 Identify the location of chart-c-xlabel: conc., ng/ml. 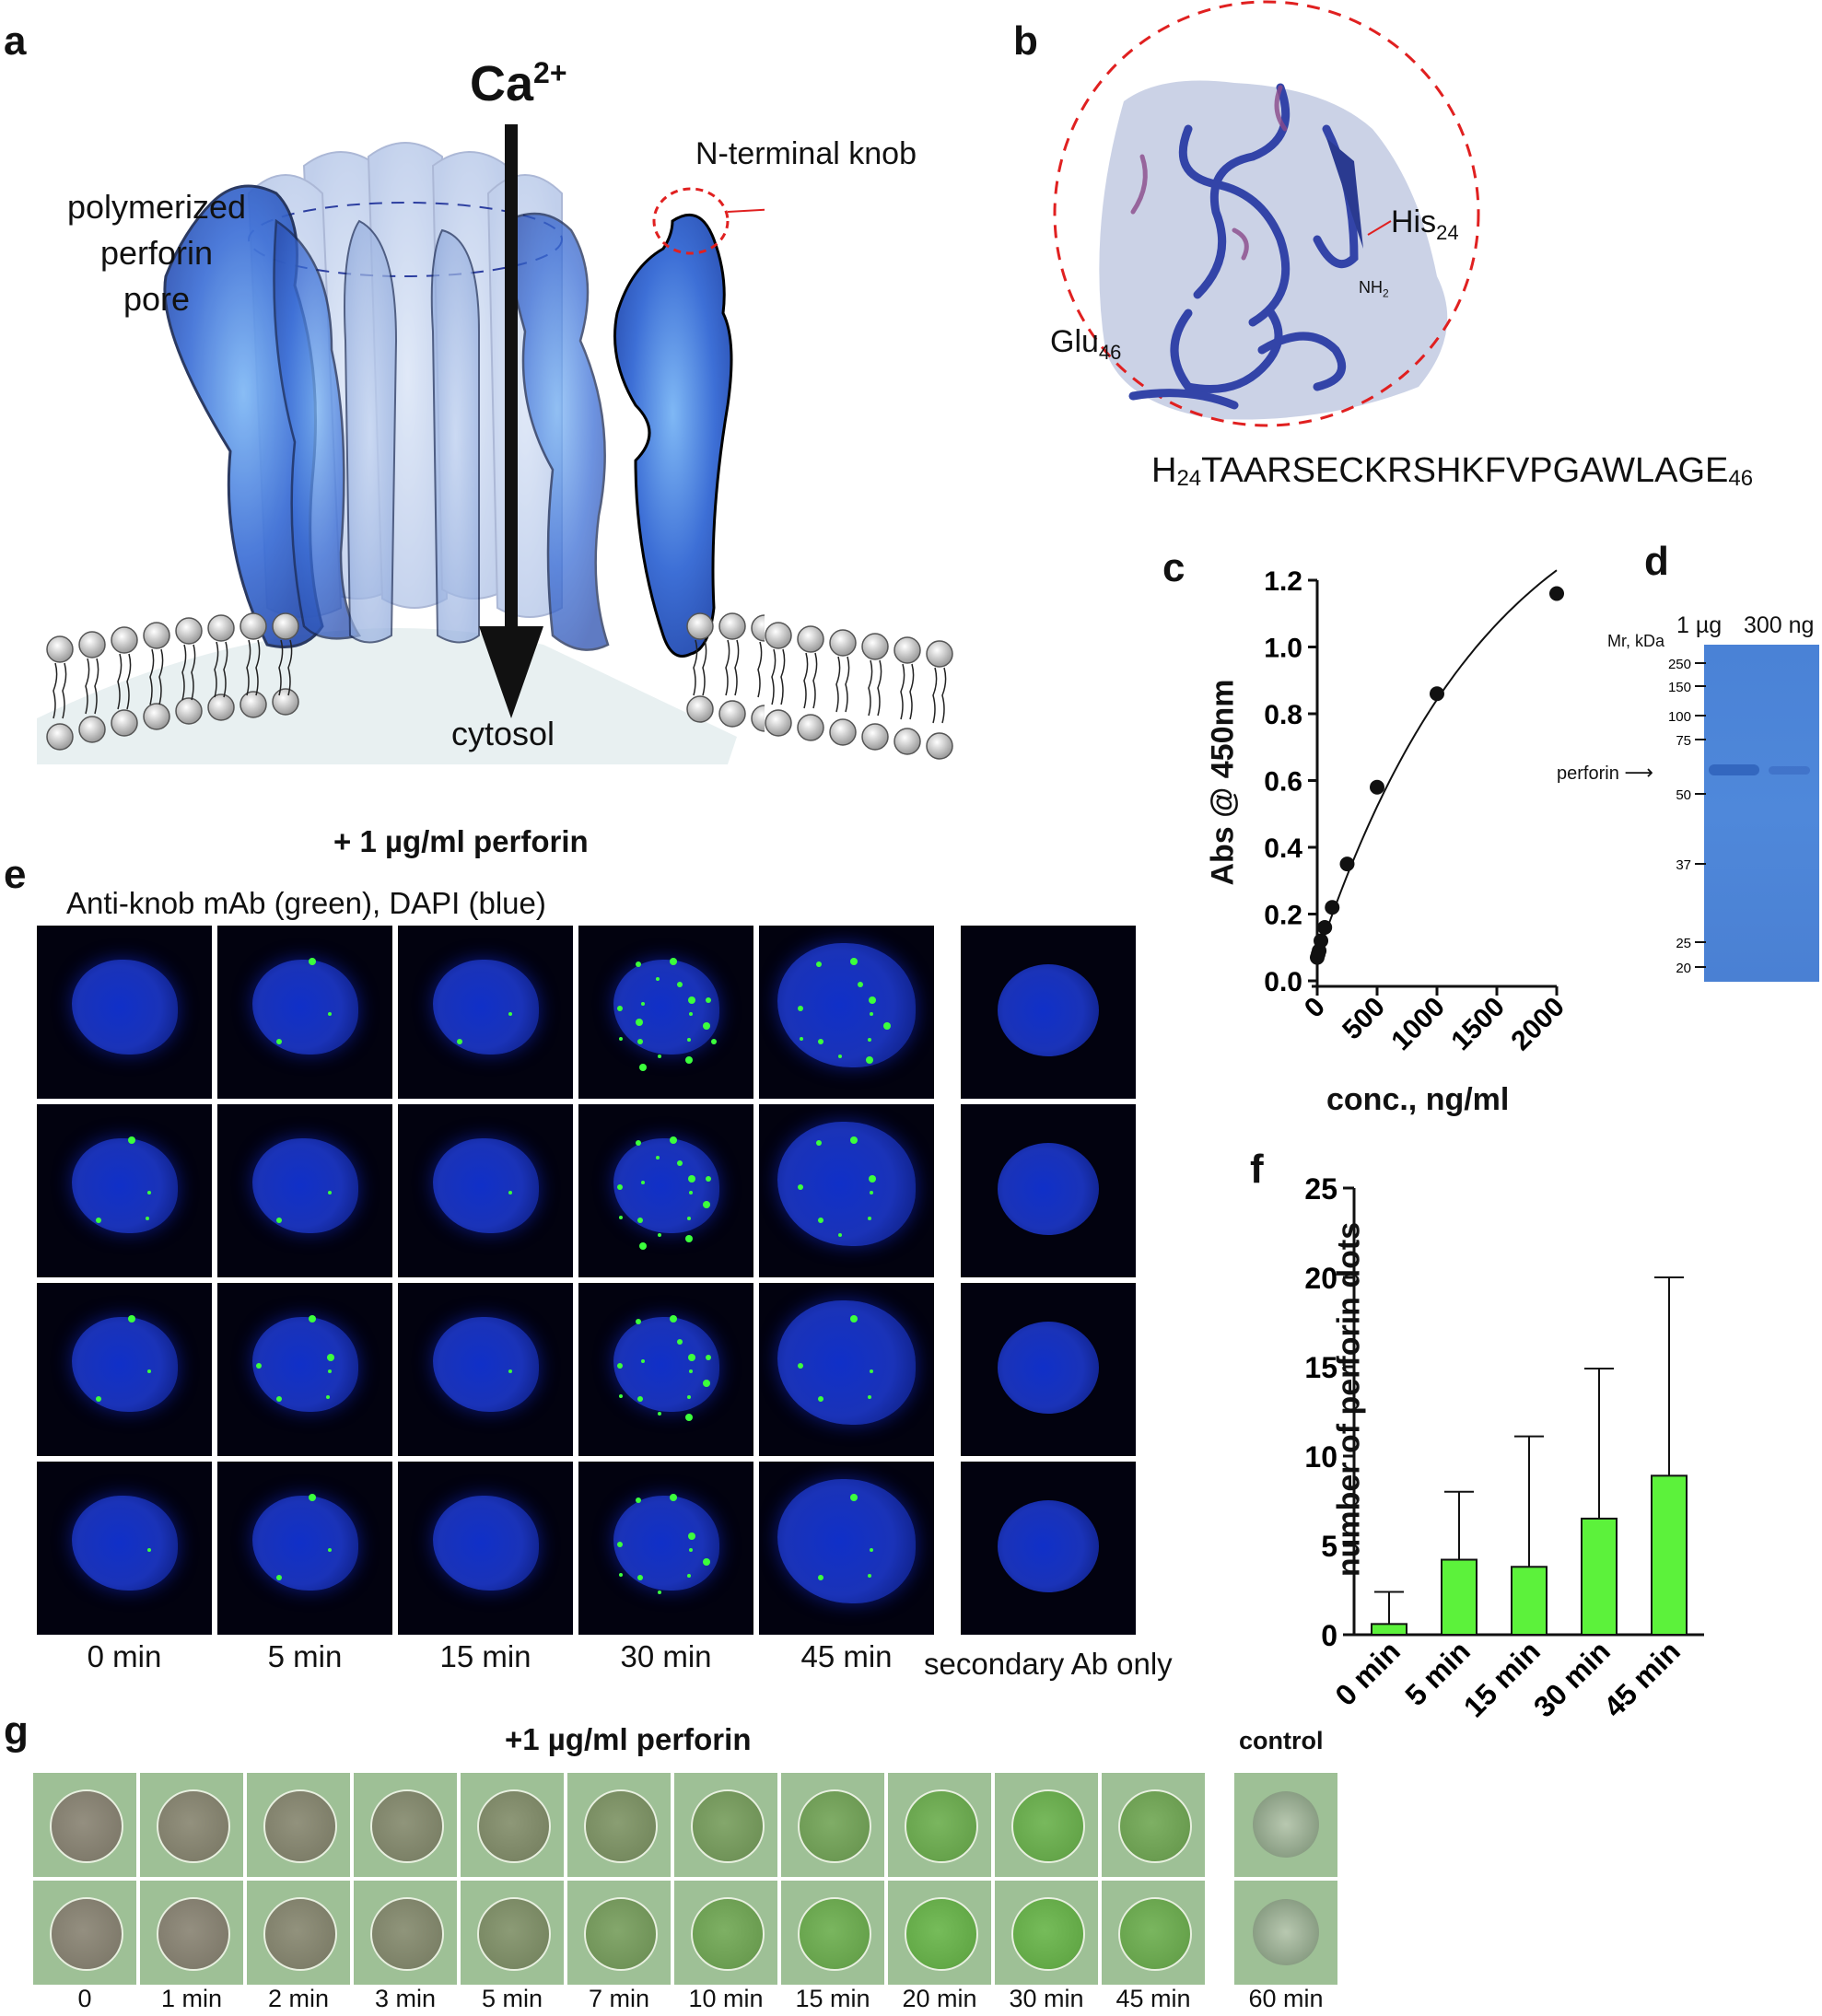
(1418, 1099).